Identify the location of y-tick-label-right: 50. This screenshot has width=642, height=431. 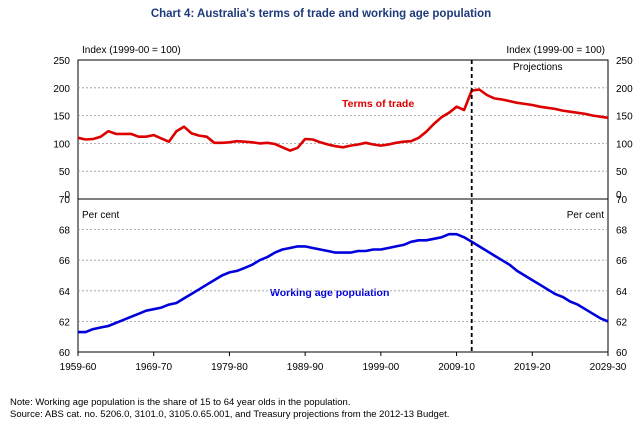
(622, 172).